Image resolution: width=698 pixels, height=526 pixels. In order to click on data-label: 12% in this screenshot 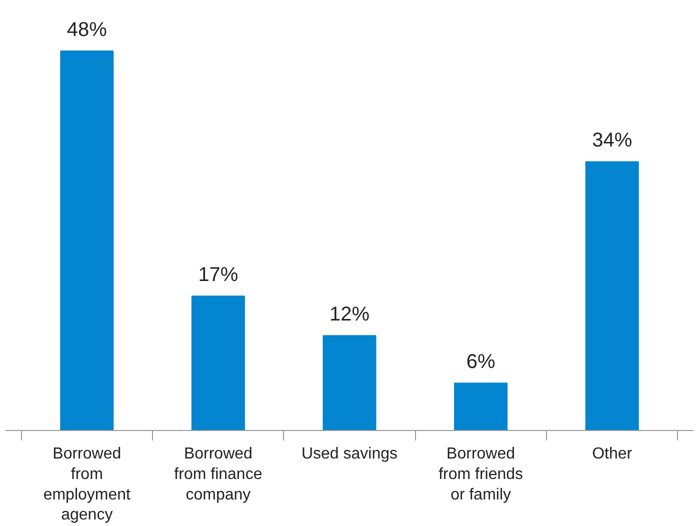, I will do `click(349, 315)`.